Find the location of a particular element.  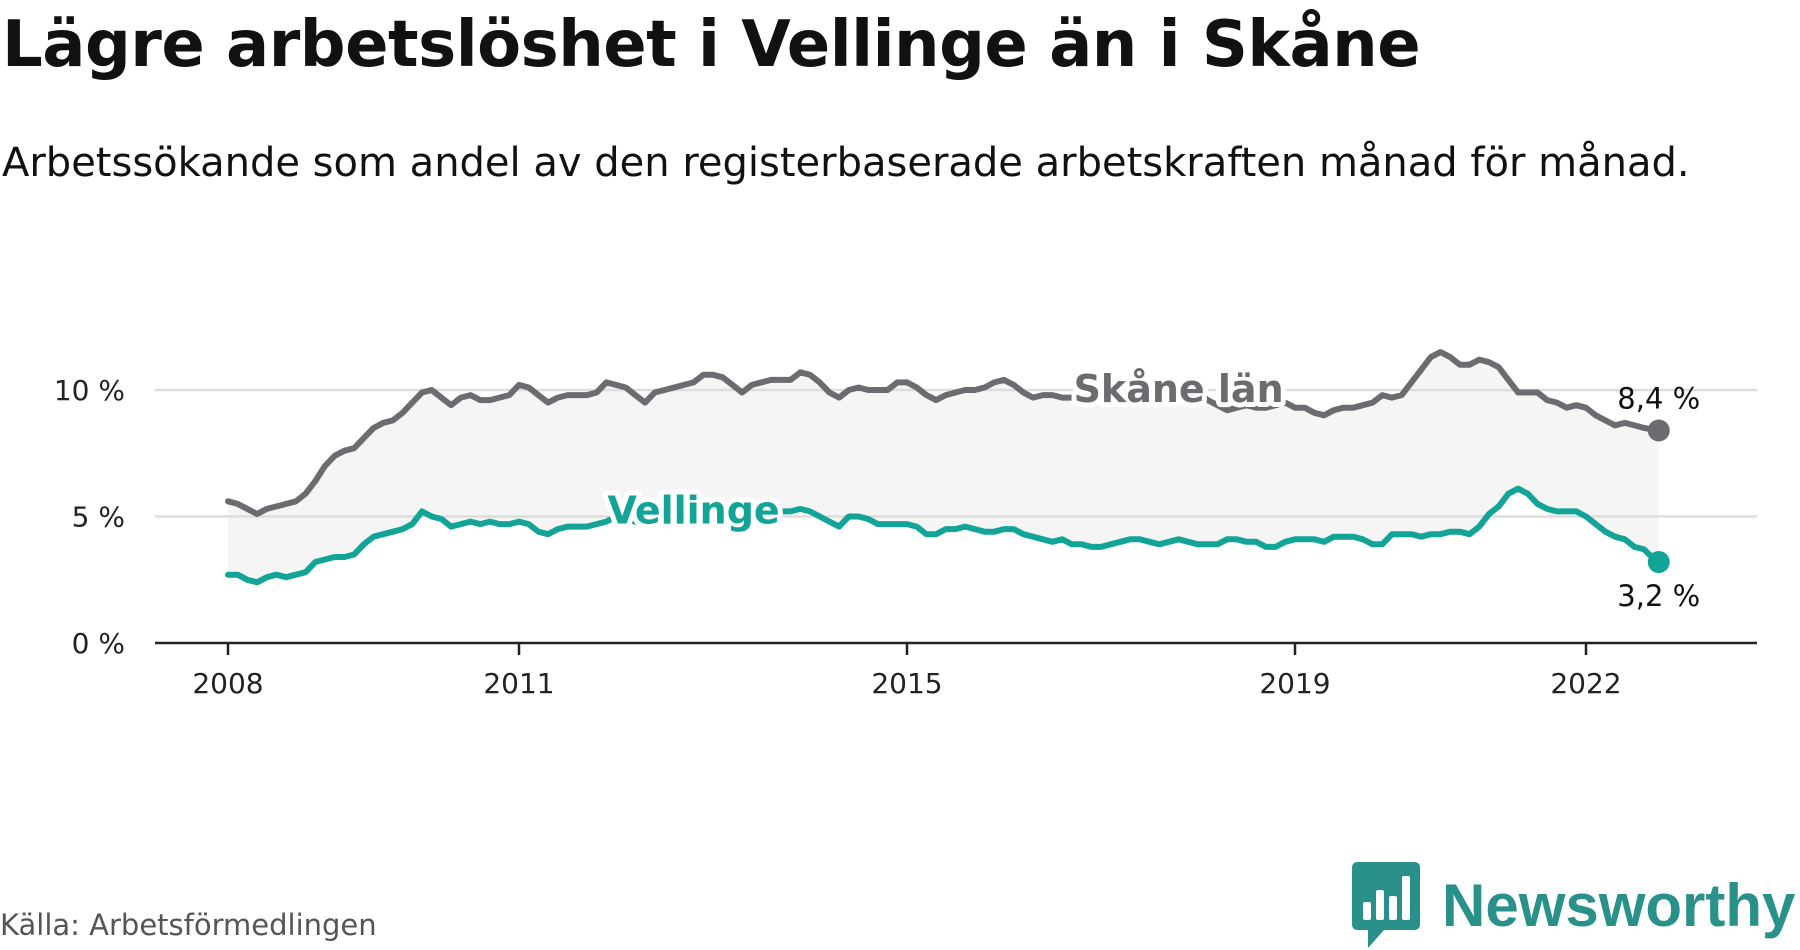

x-axis-ticks: 2008 2011 2015 2019 2022 is located at coordinates (907, 671).